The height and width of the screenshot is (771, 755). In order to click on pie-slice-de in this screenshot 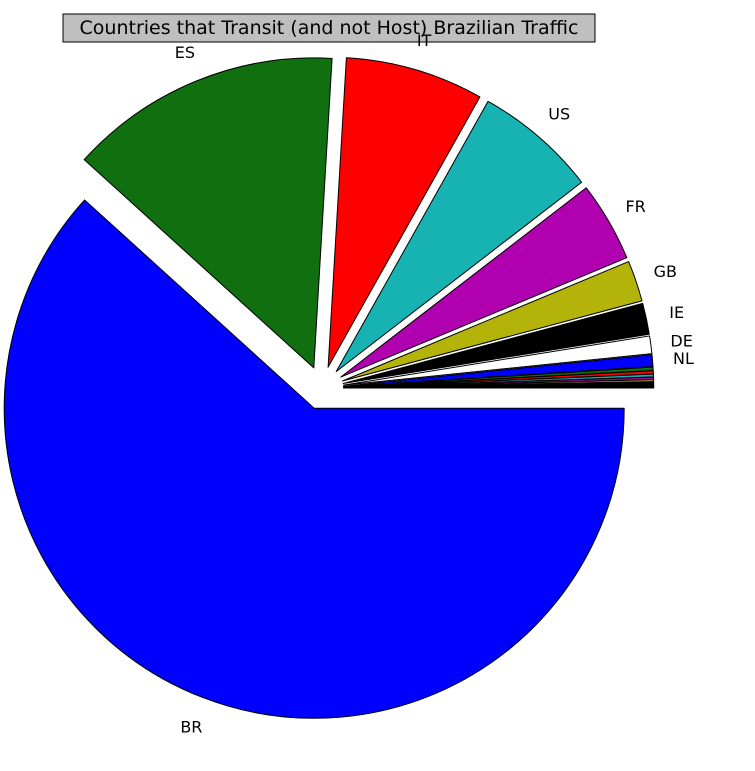, I will do `click(498, 360)`.